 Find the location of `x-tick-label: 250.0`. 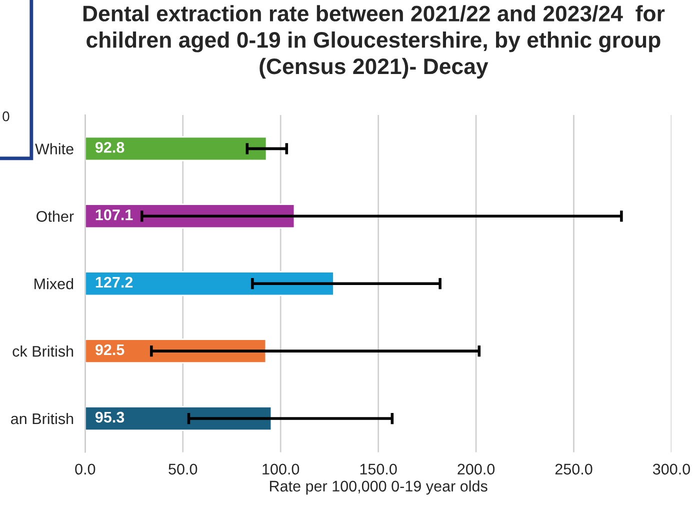

x-tick-label: 250.0 is located at coordinates (573, 469).